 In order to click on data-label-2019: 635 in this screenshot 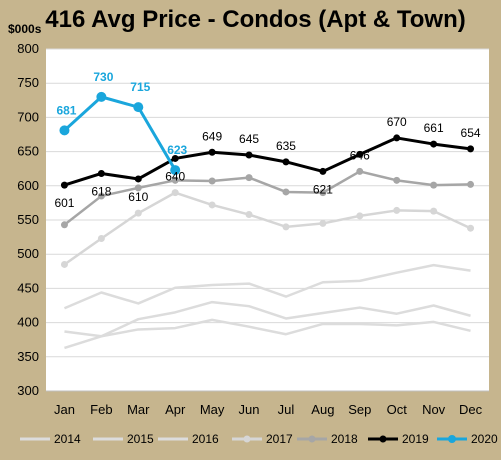, I will do `click(286, 146)`.